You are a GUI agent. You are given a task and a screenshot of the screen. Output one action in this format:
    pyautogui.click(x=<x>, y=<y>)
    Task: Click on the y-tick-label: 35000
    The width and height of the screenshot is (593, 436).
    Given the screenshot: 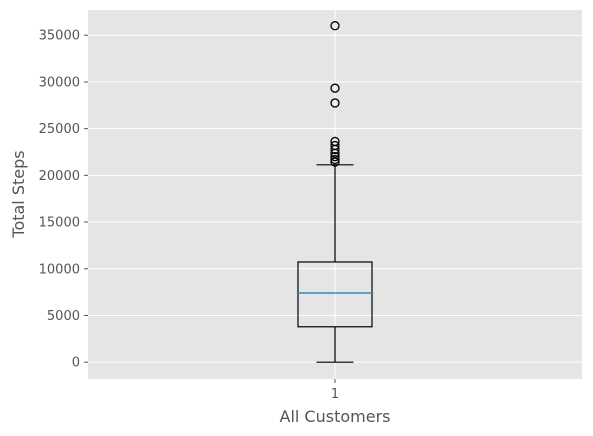 What is the action you would take?
    pyautogui.click(x=59, y=36)
    